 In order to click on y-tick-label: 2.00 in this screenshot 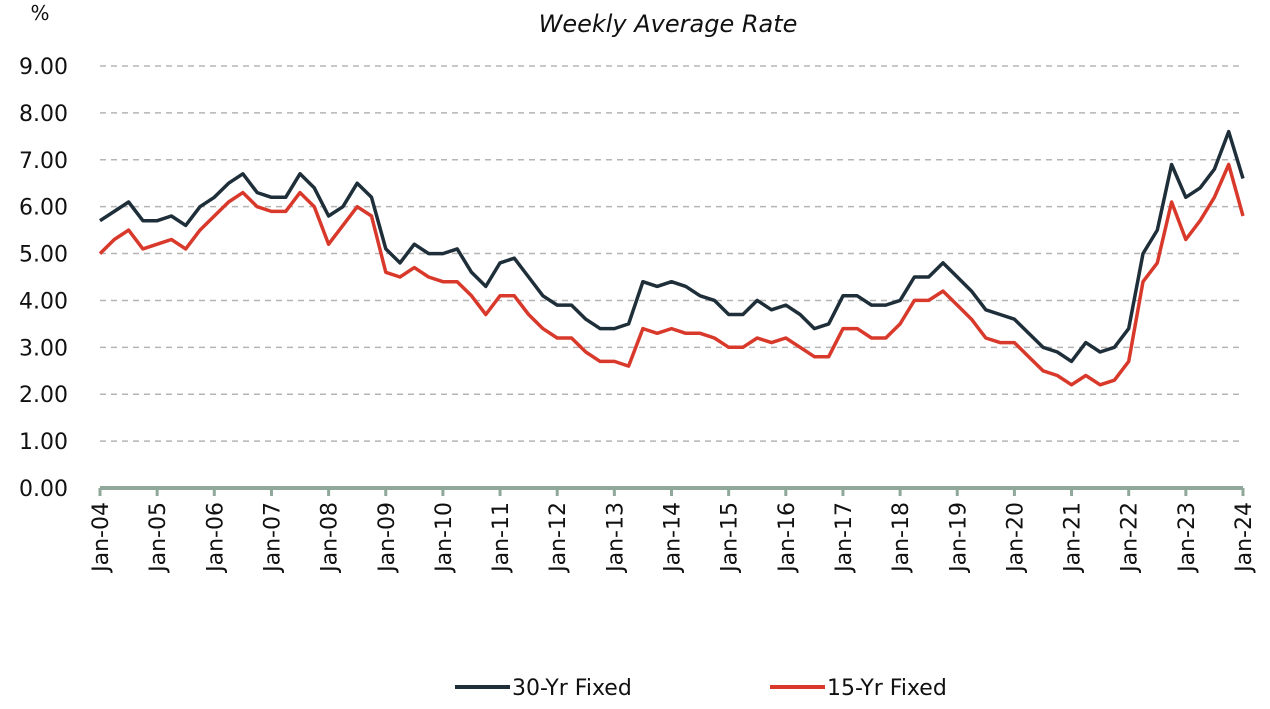, I will do `click(43, 395)`.